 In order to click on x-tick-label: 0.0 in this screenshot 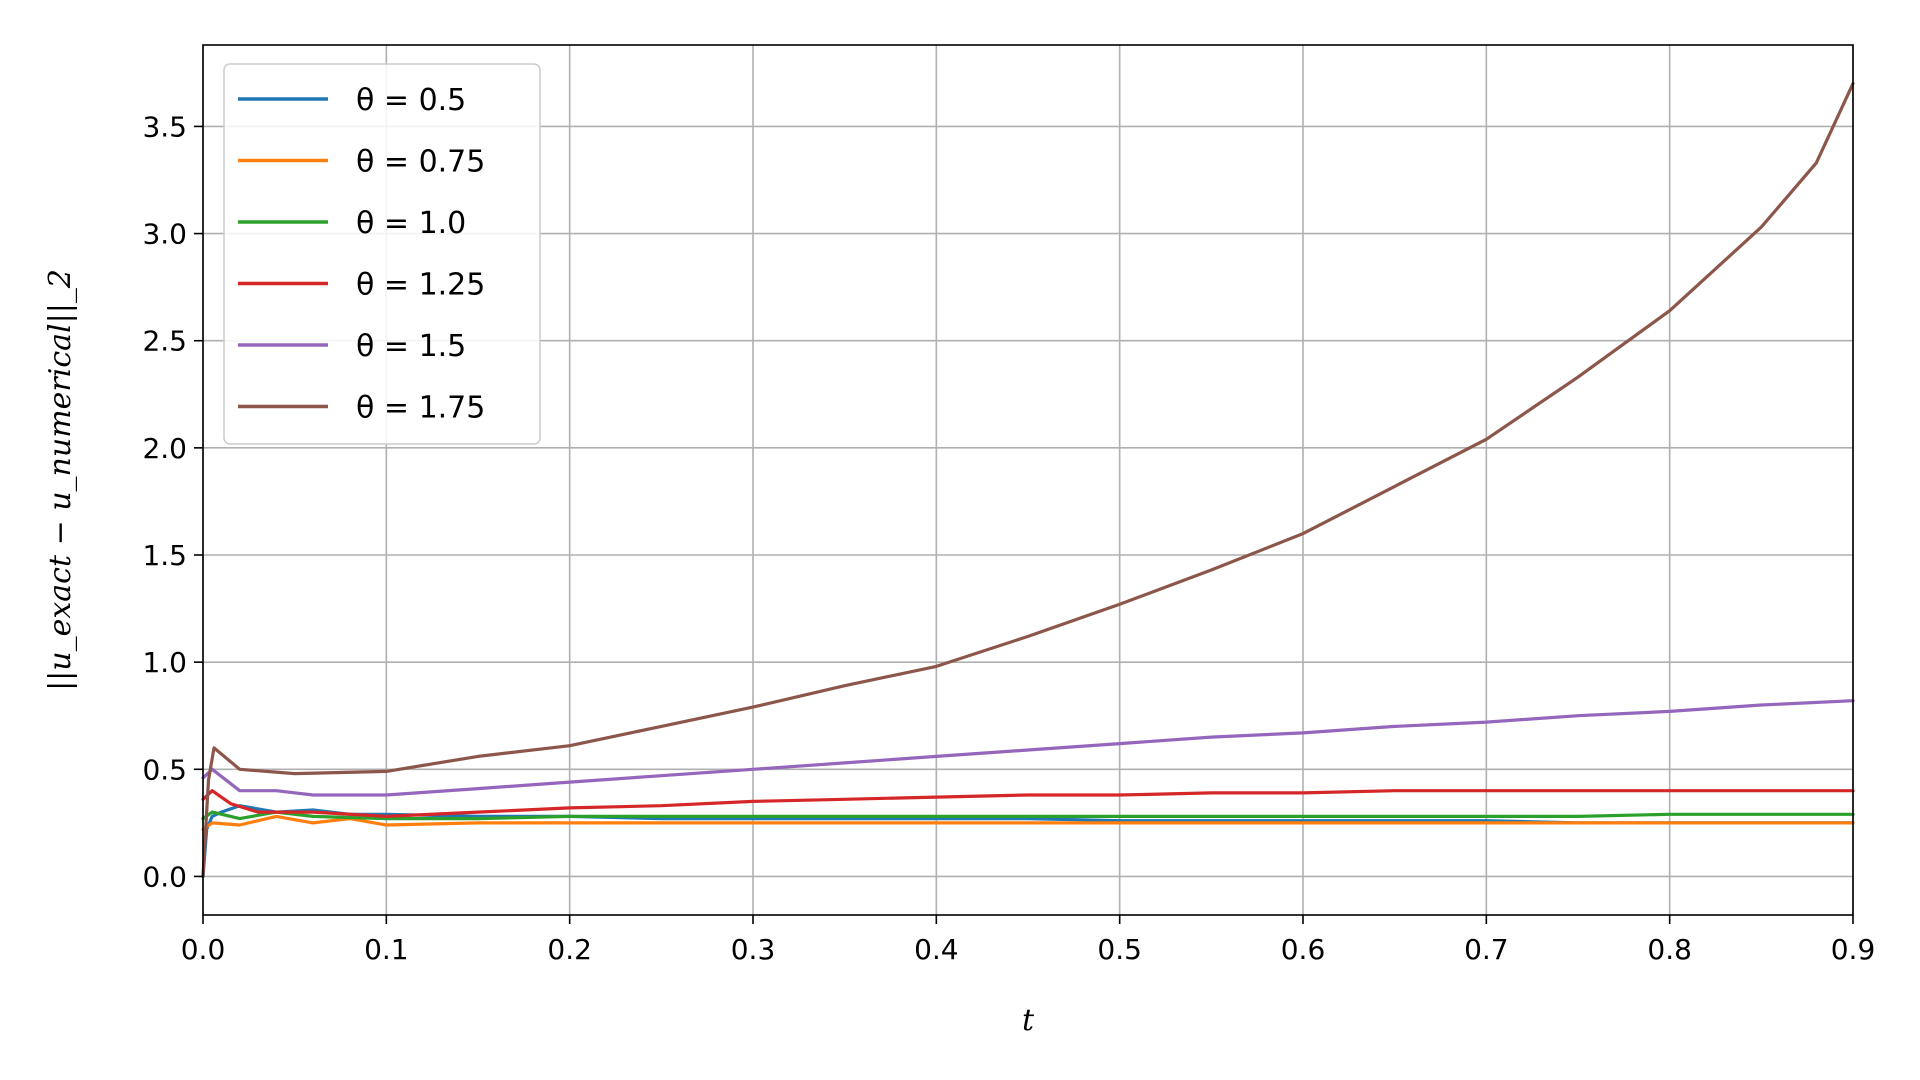, I will do `click(203, 949)`.